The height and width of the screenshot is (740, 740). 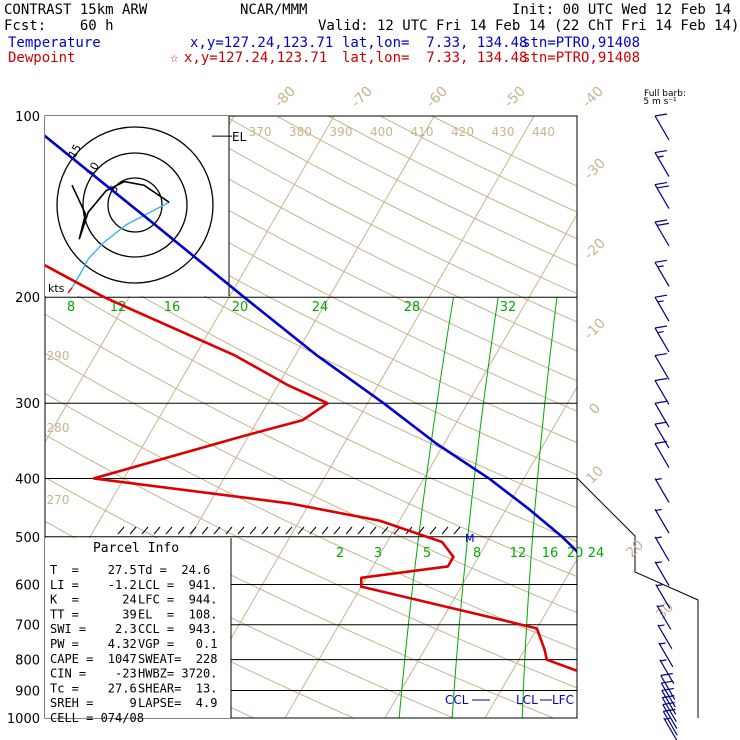 What do you see at coordinates (594, 328) in the screenshot?
I see `isotherm-label: -10` at bounding box center [594, 328].